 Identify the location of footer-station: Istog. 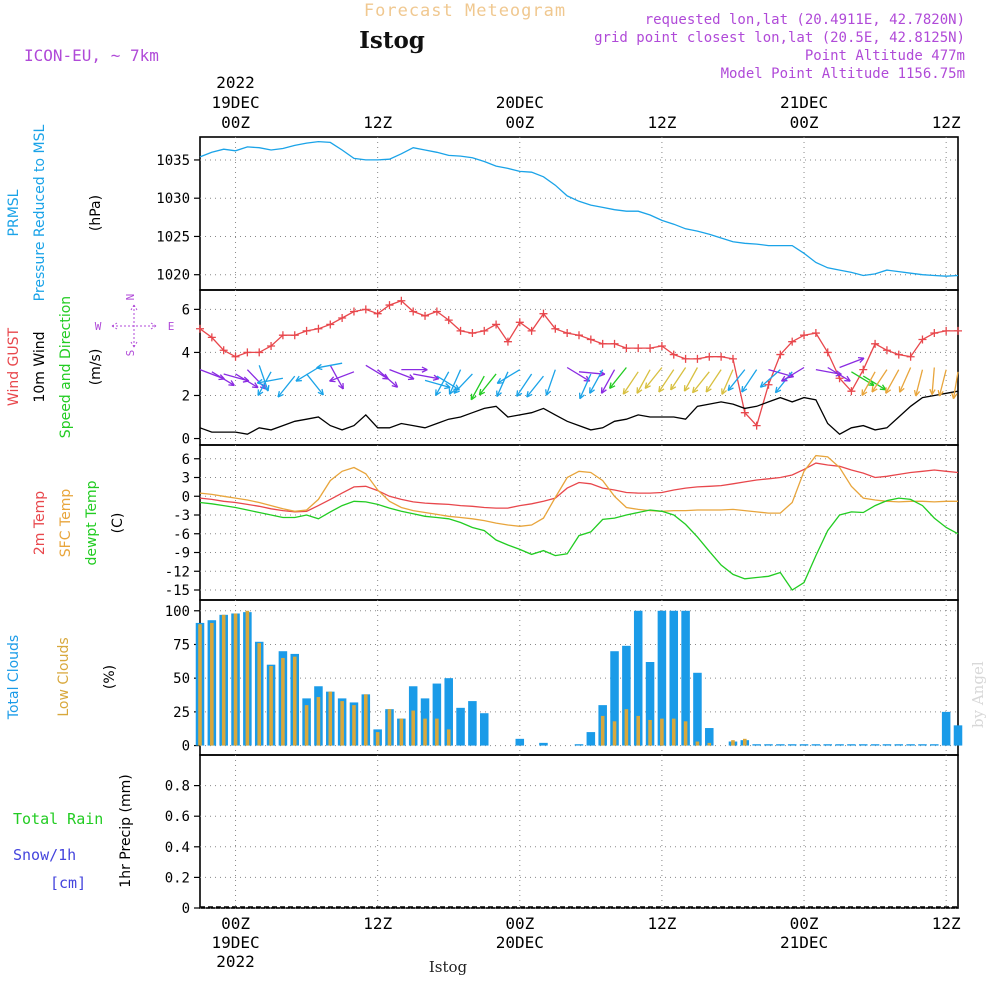
(448, 967).